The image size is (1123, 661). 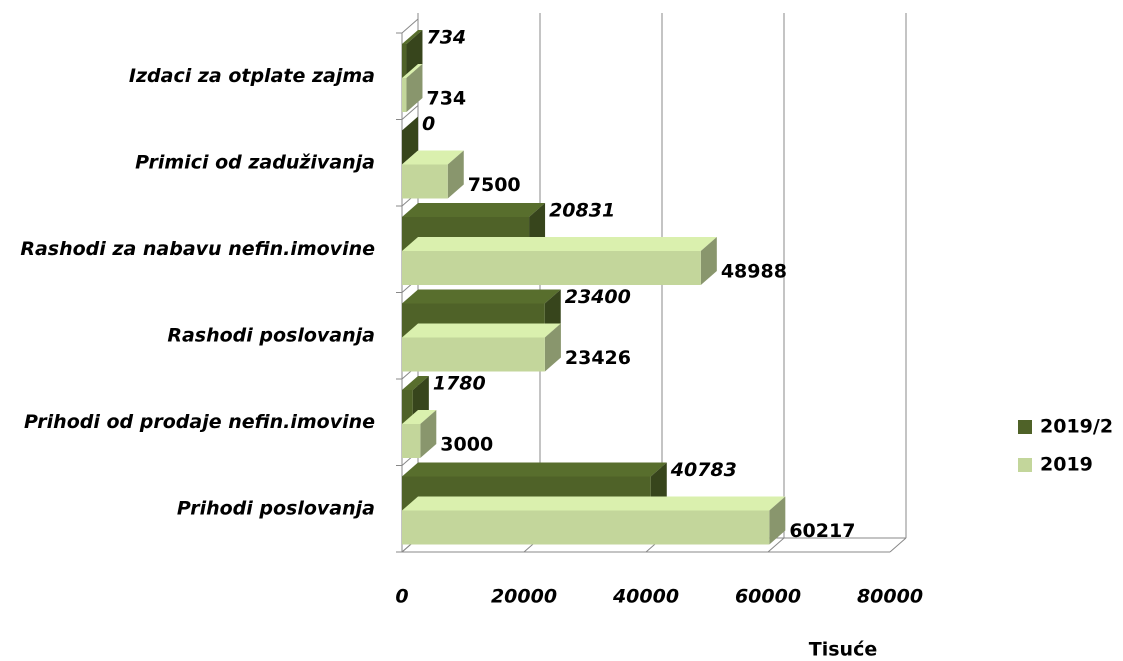 What do you see at coordinates (1066, 465) in the screenshot?
I see `legend-label: 2019` at bounding box center [1066, 465].